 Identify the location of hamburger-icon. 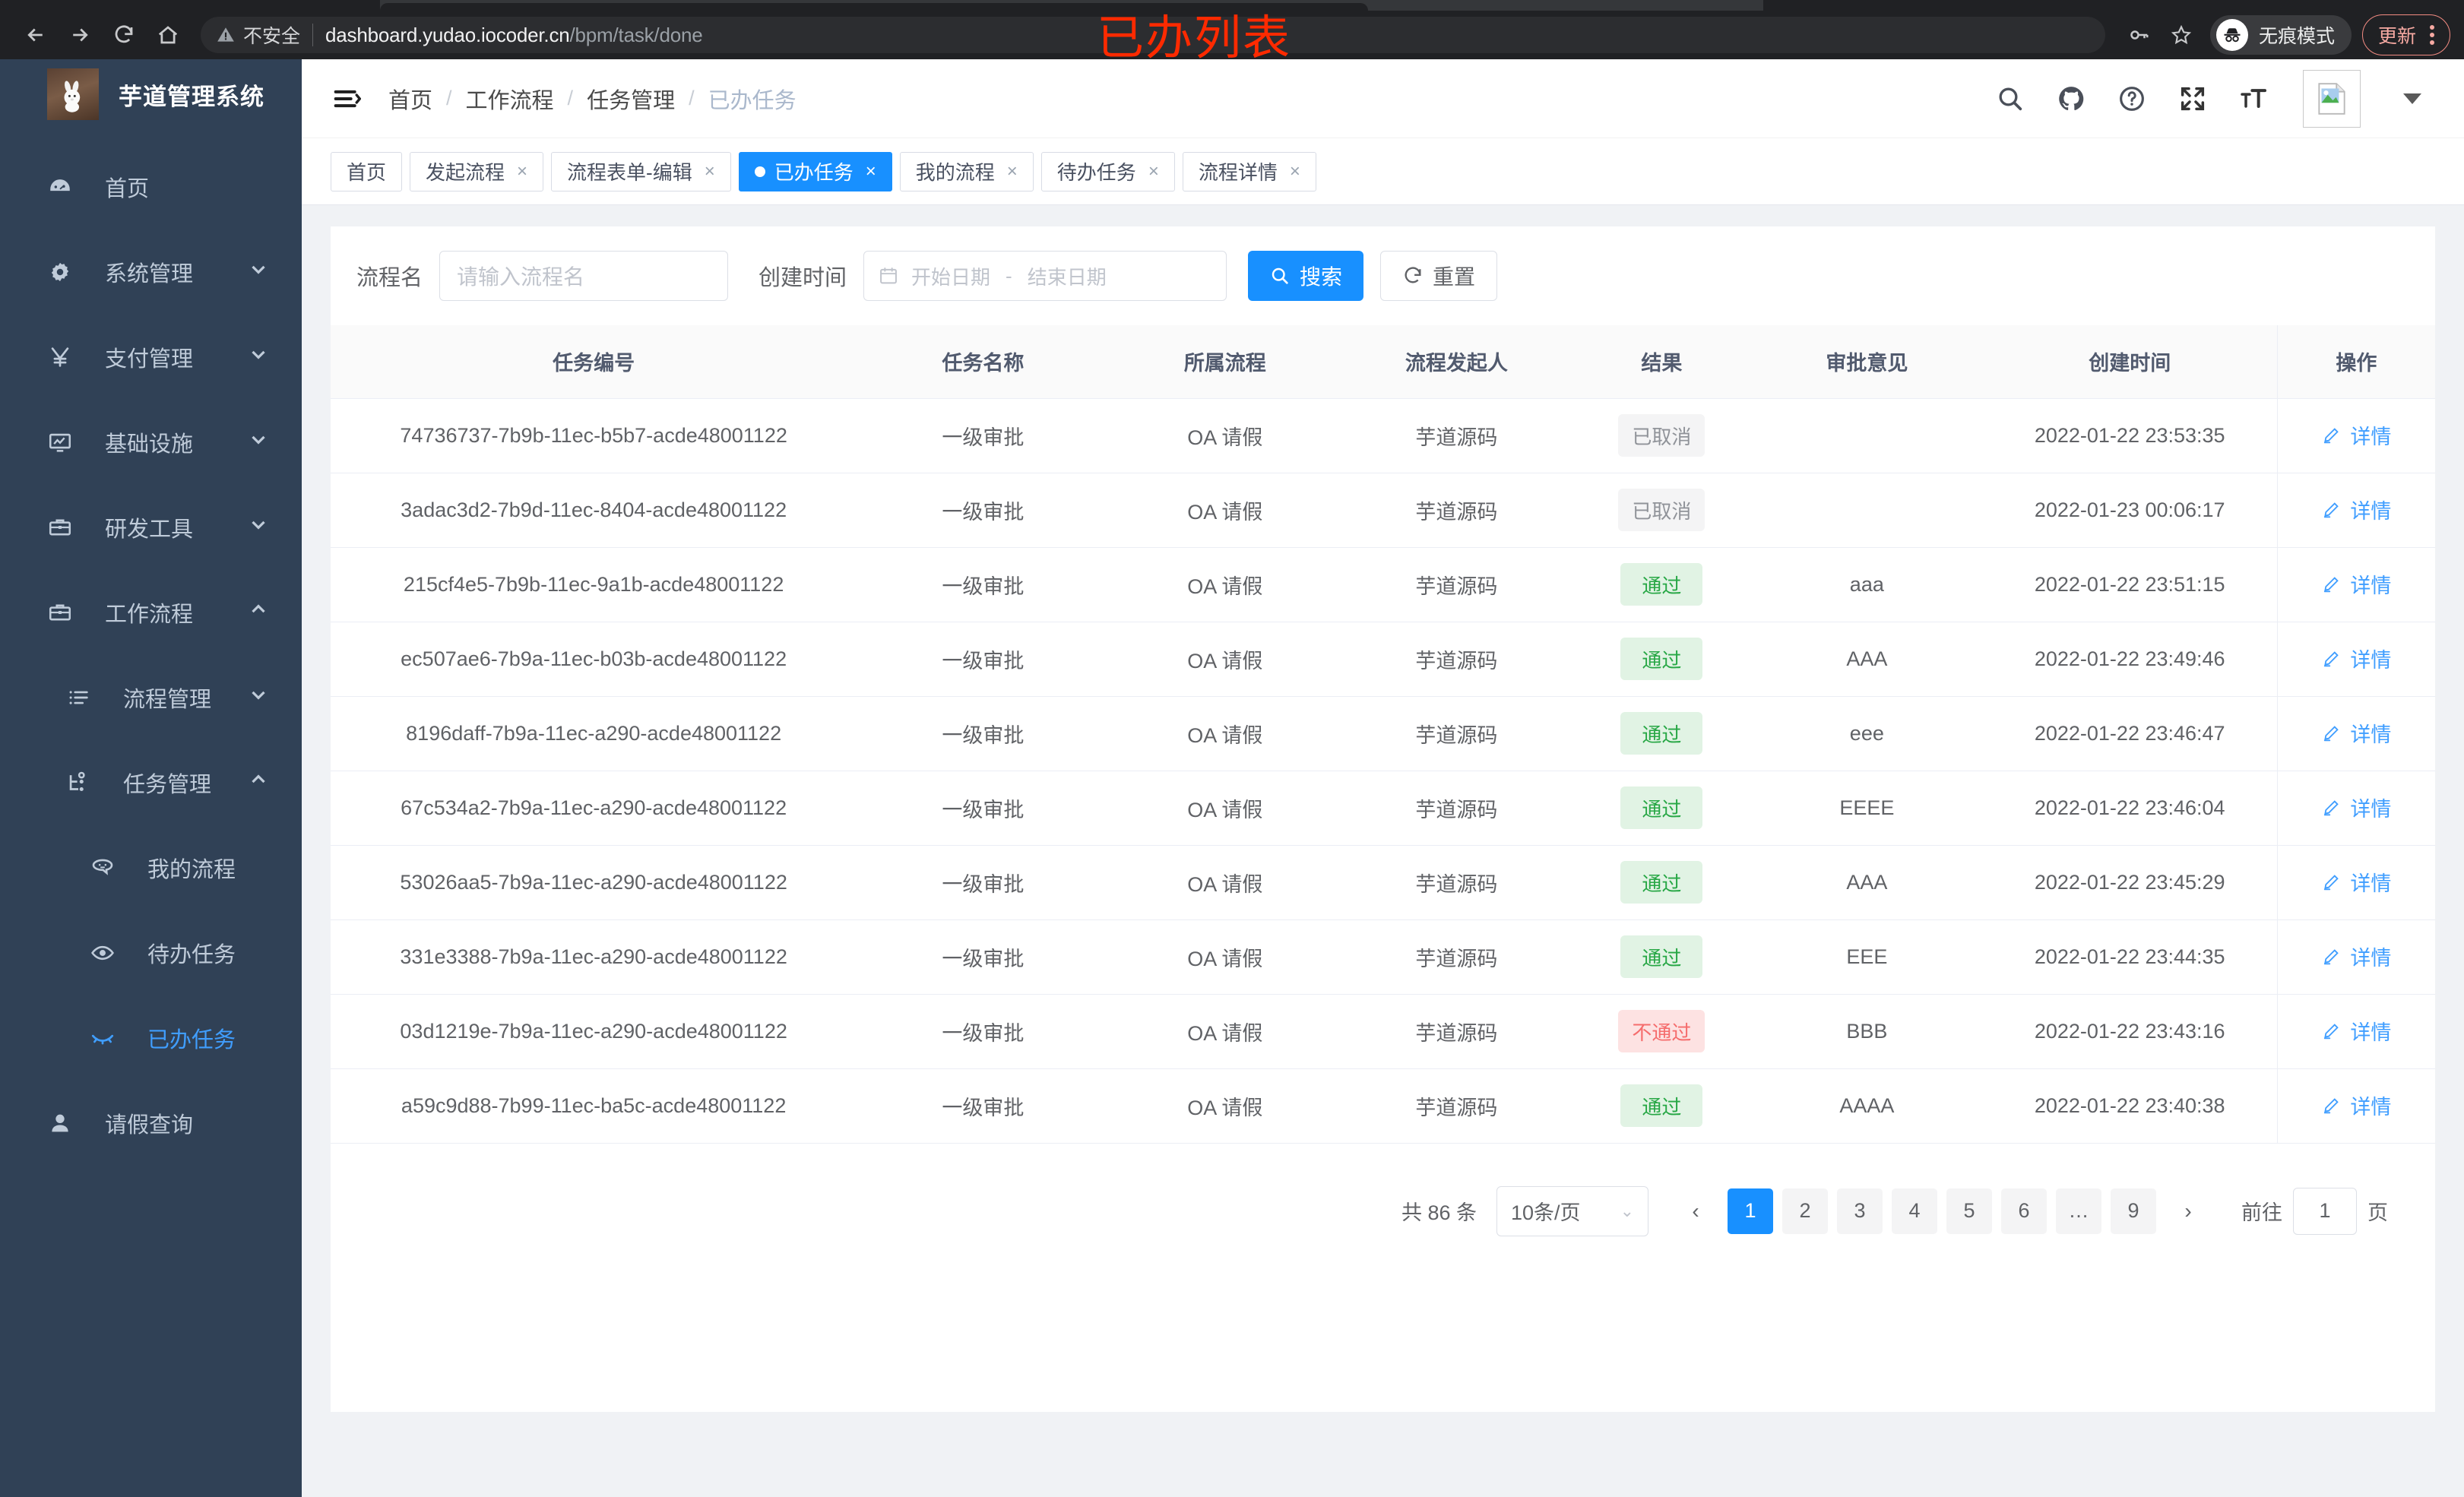
(346, 99).